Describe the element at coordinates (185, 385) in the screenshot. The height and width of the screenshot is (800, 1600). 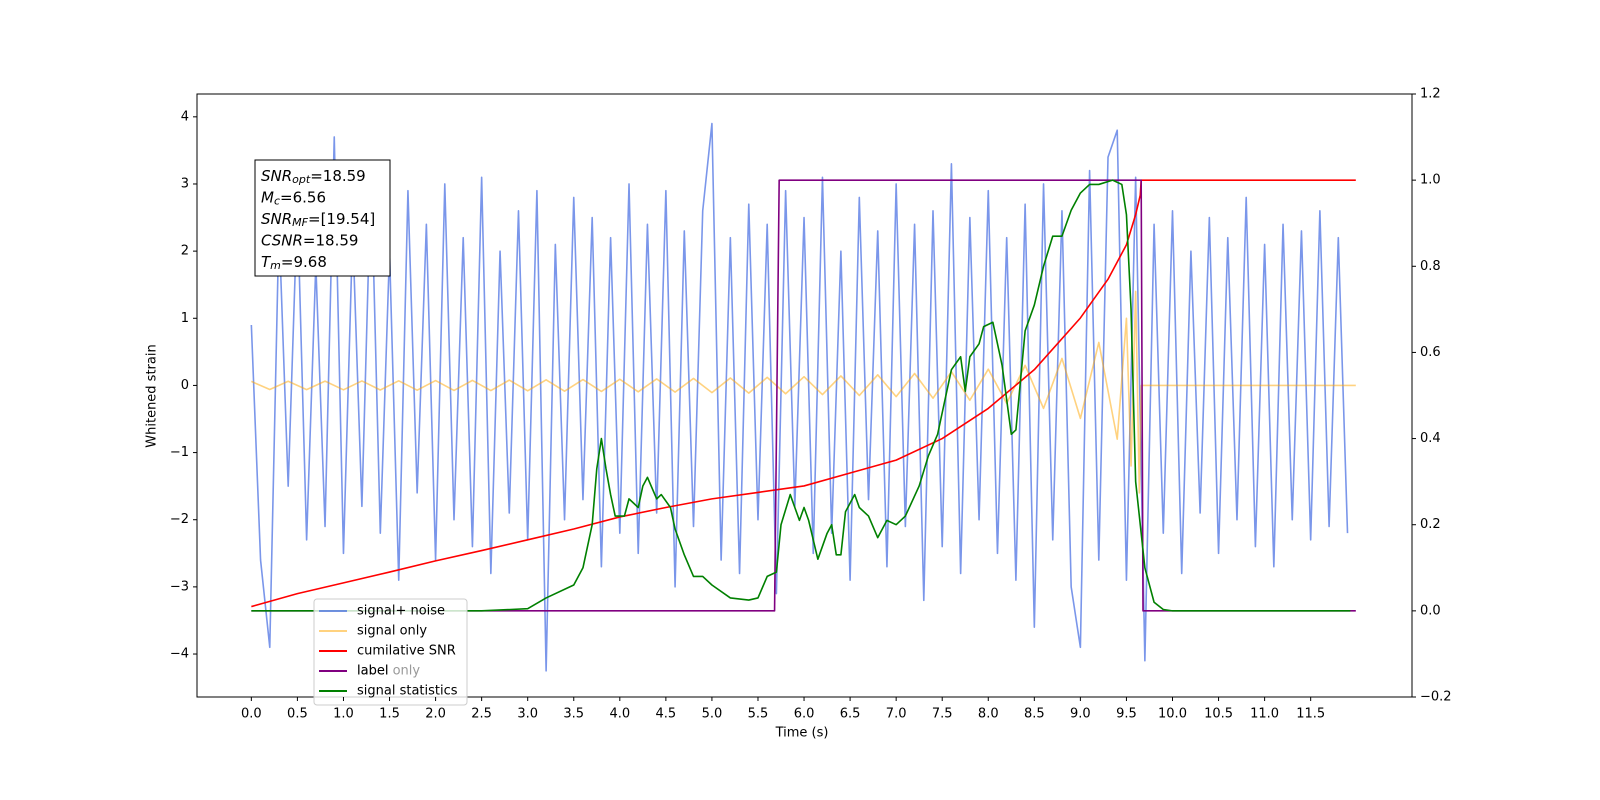
I see `y-tick-label: 0` at that location.